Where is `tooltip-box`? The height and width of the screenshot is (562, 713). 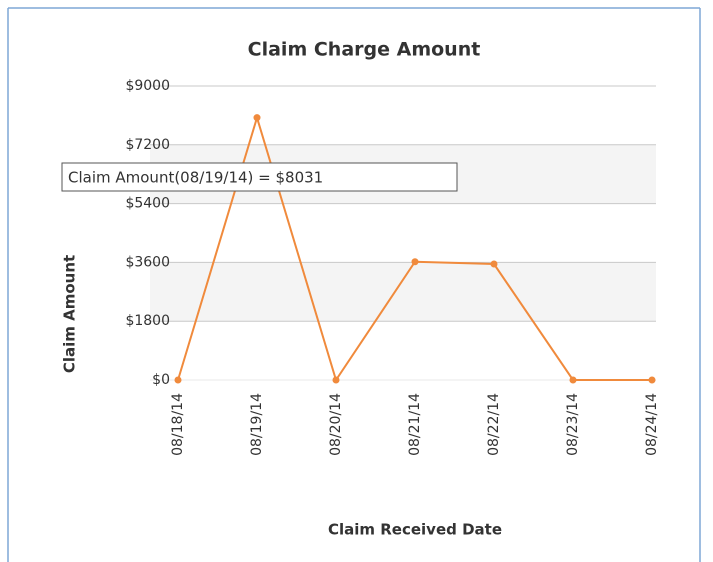 tooltip-box is located at coordinates (259, 177).